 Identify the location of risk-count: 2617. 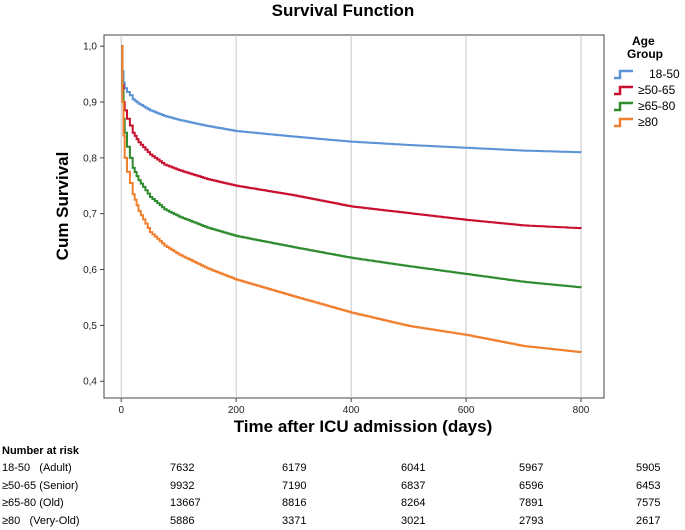
(648, 521).